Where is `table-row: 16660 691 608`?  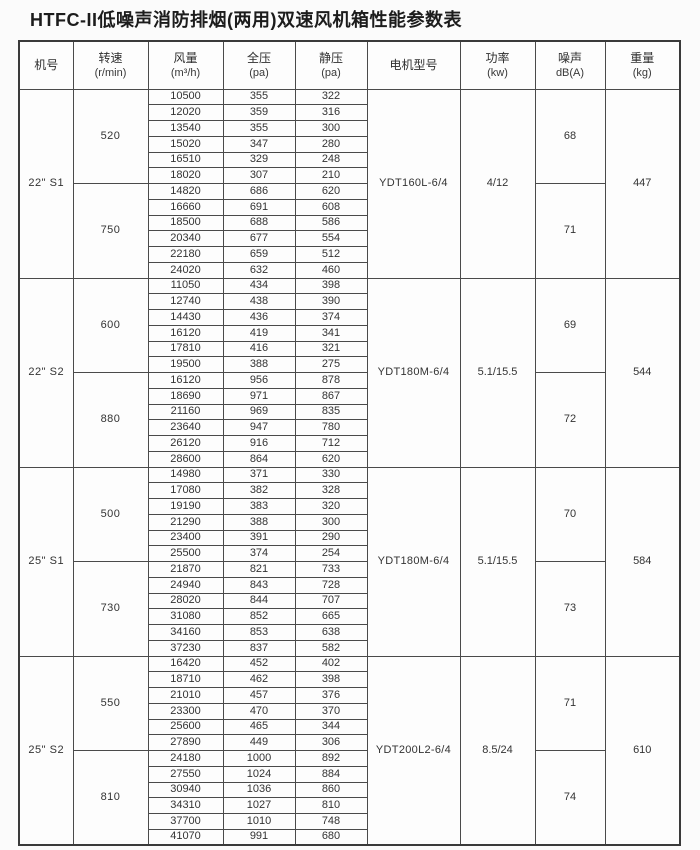
table-row: 16660 691 608 is located at coordinates (349, 207).